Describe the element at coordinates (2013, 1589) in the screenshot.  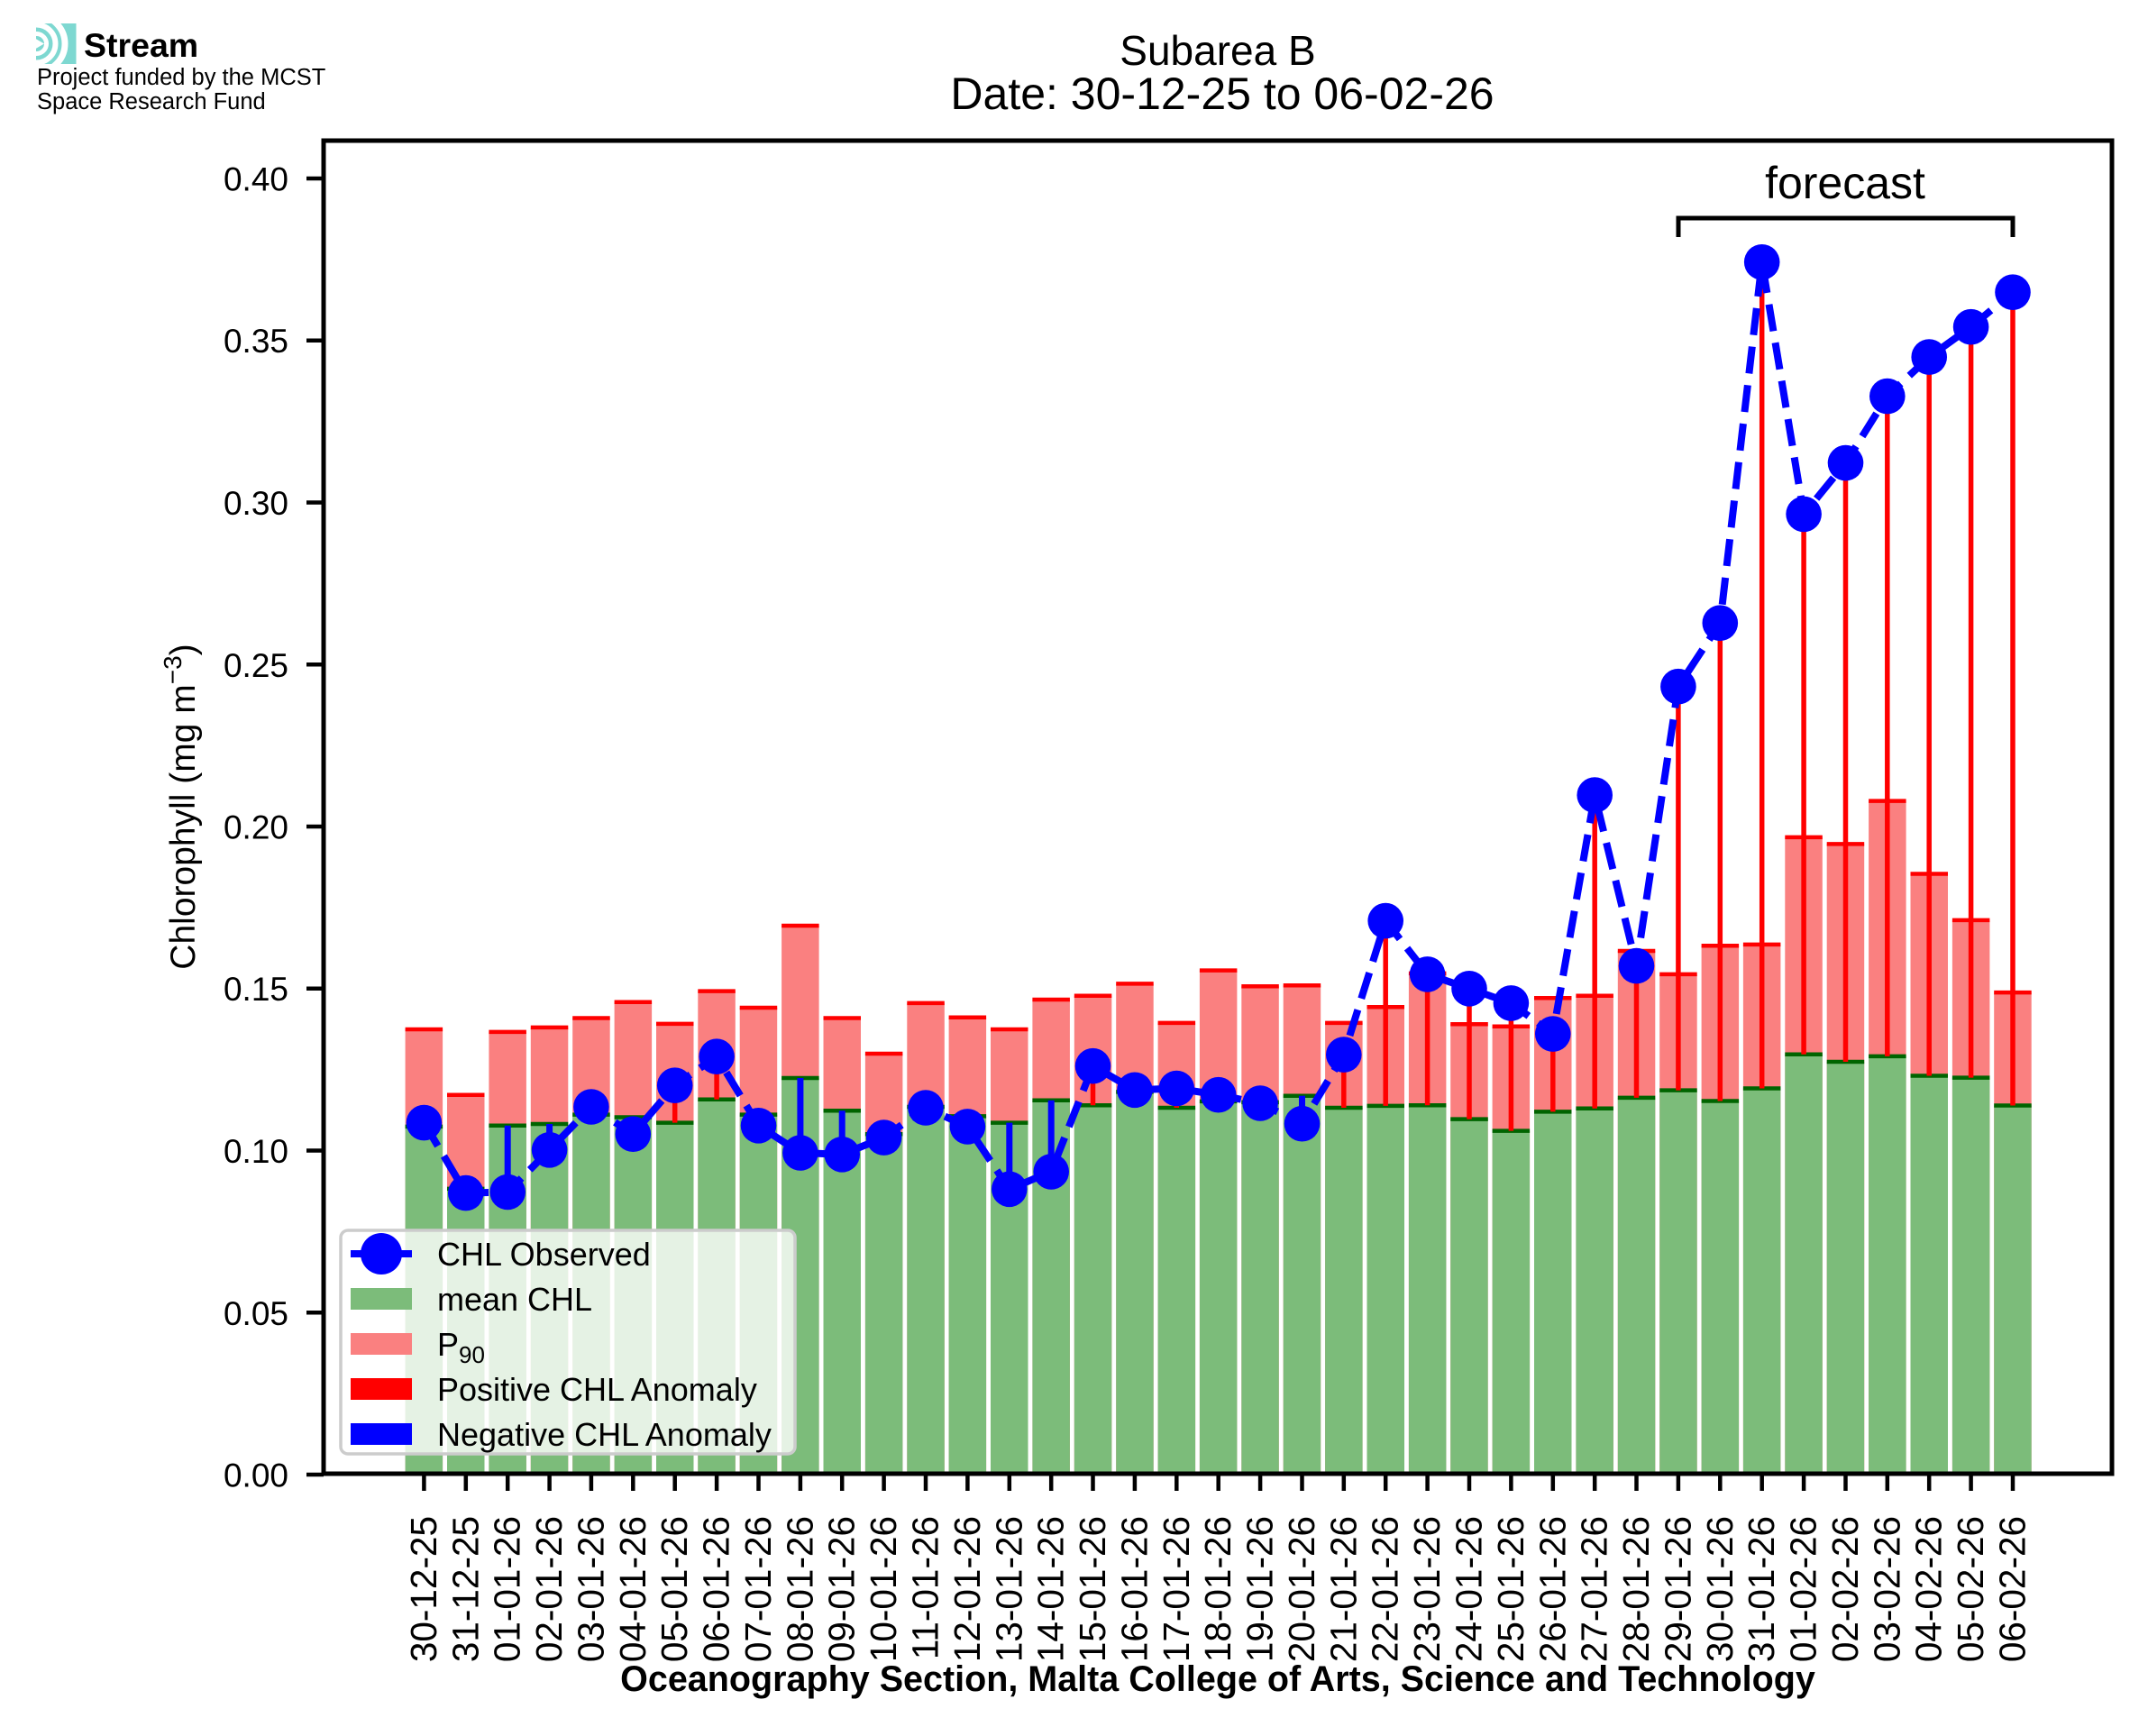
I see `svg-text: 06-02-26` at that location.